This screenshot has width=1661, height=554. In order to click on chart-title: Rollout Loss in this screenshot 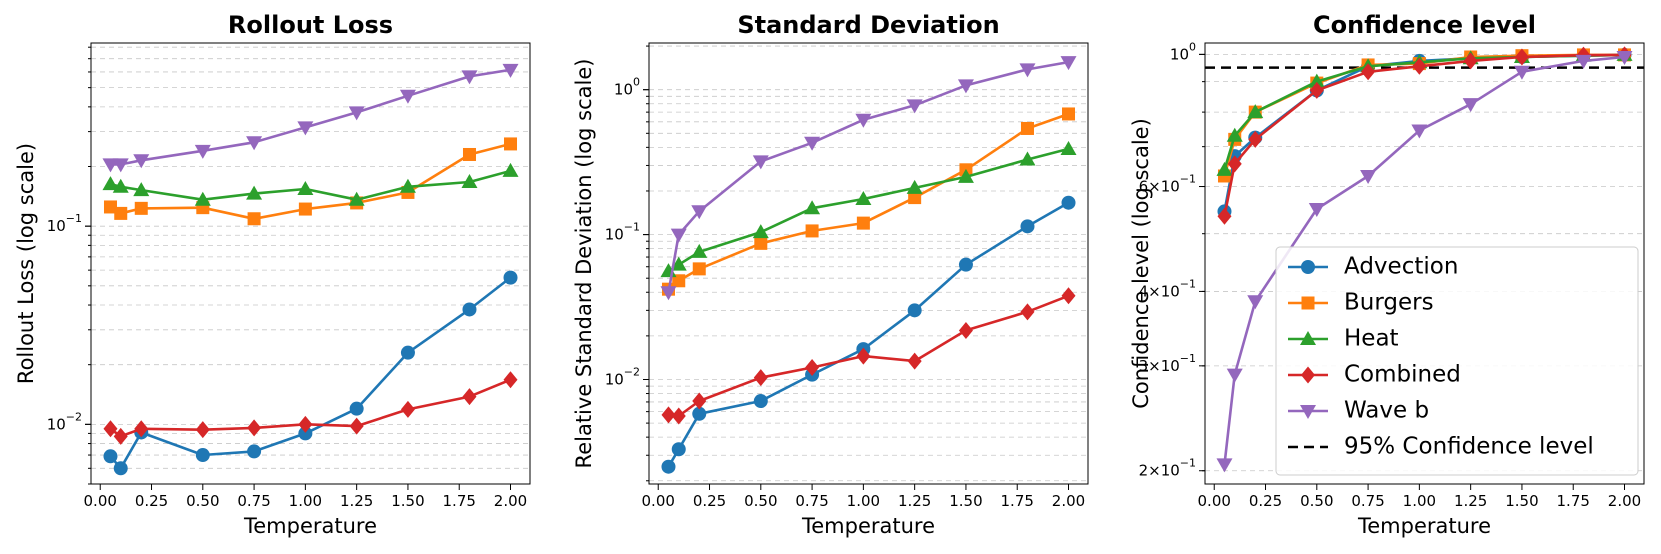, I will do `click(310, 25)`.